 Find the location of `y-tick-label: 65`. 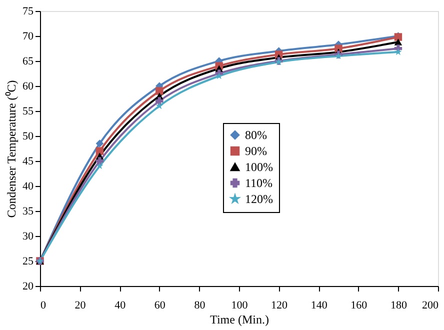

y-tick-label: 65 is located at coordinates (28, 62).